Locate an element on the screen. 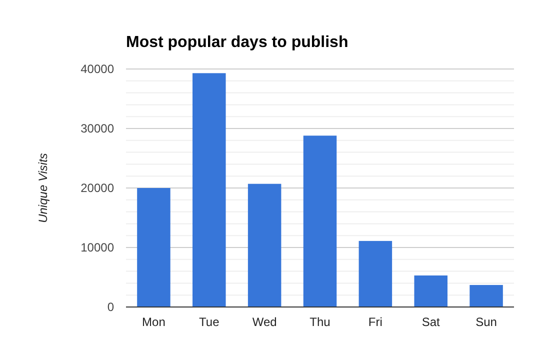 This screenshot has height=342, width=560. y-tick-label: 10000 is located at coordinates (97, 247).